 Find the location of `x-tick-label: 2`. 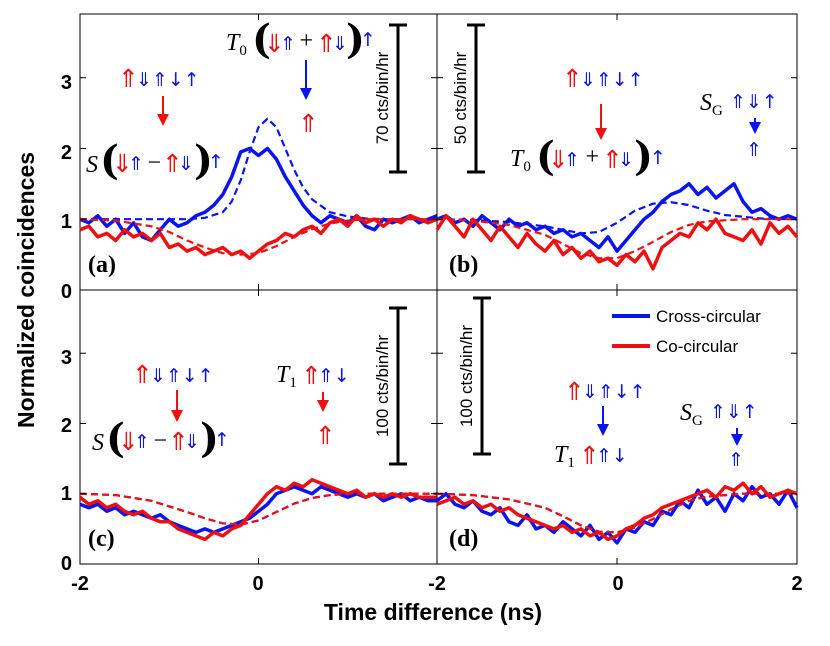

x-tick-label: 2 is located at coordinates (796, 584).